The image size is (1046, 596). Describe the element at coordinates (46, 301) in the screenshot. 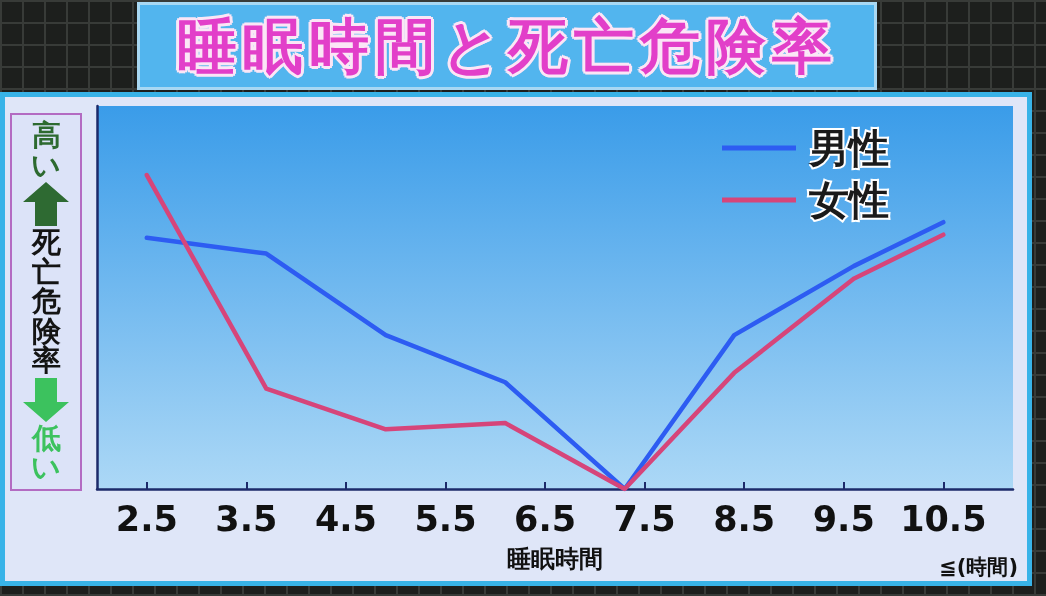

I see `y-axis-title: 死亡危険率` at that location.